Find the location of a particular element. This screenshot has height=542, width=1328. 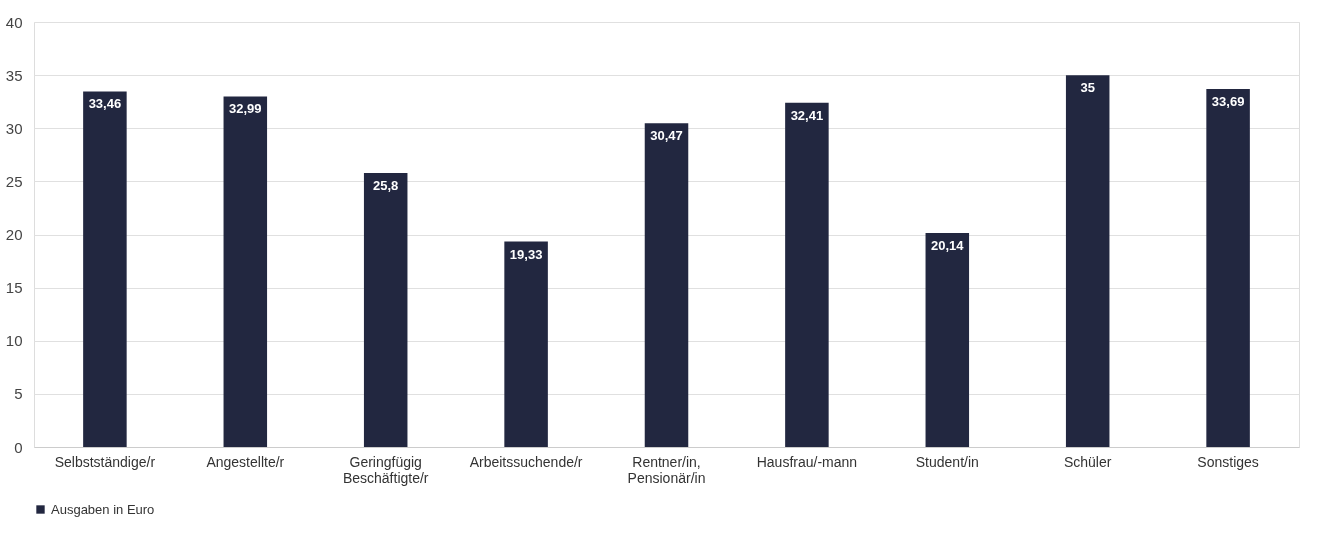

y-tick-label: 5 is located at coordinates (18, 394).